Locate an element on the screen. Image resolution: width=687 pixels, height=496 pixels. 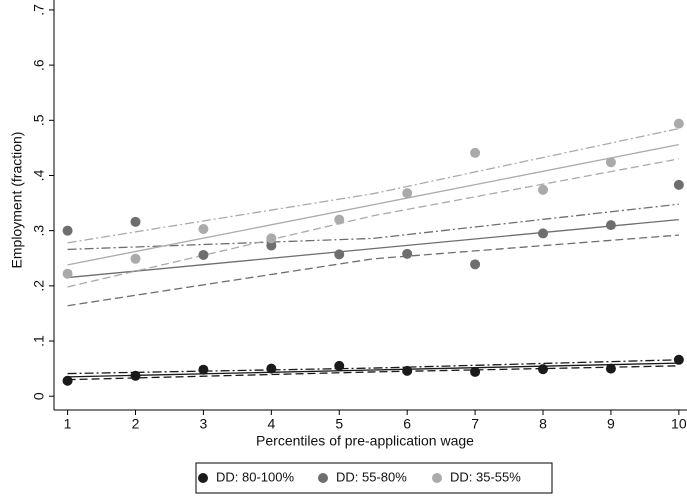
x-tick-label: 9 is located at coordinates (611, 424).